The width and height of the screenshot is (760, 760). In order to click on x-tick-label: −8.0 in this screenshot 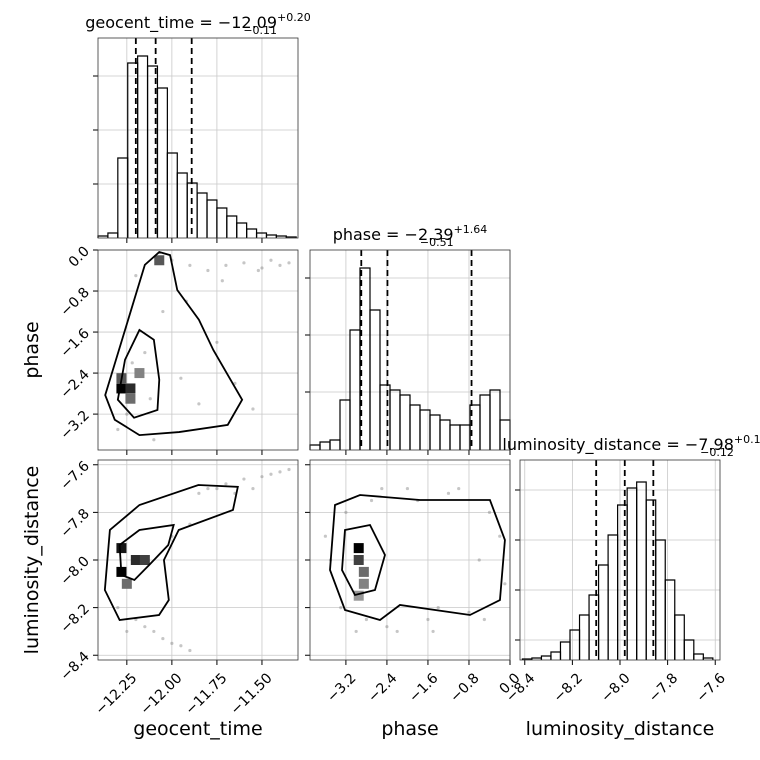, I will do `click(615, 687)`.